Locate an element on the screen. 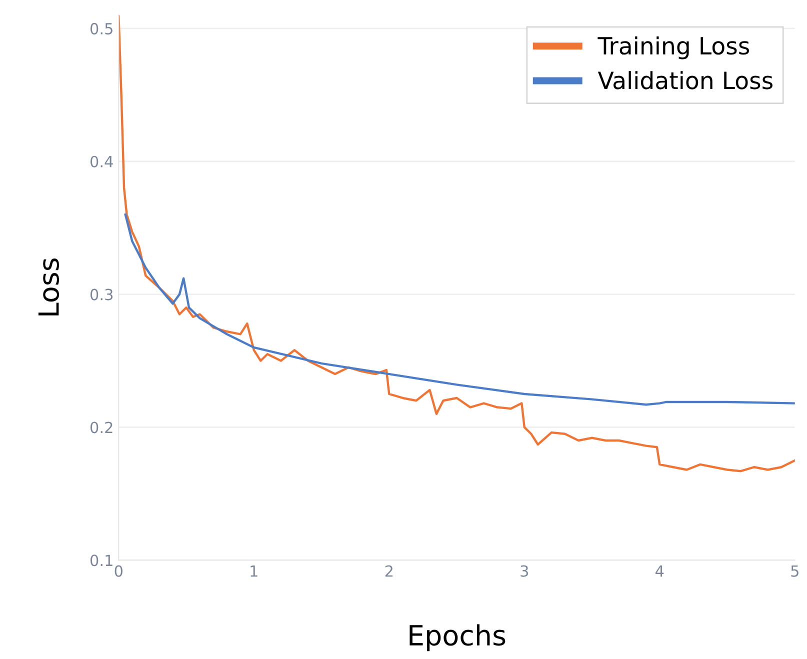 The width and height of the screenshot is (807, 659). y-tick-label: 0.5 is located at coordinates (101, 28).